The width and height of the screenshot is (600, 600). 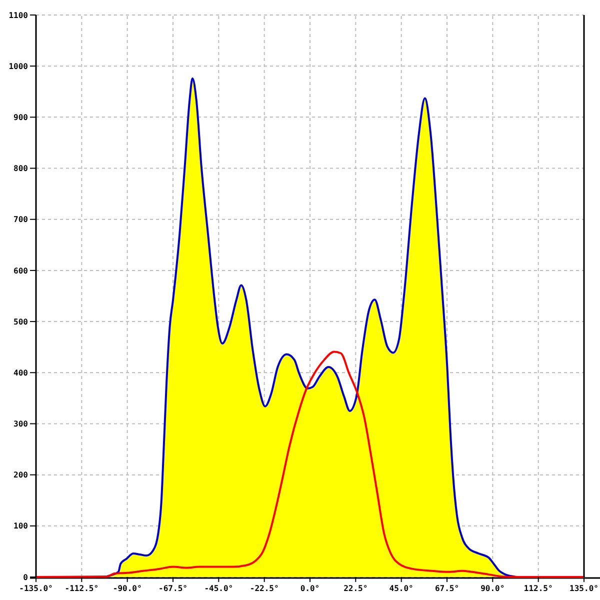 I want to click on y-tick-label: 300, so click(x=21, y=424).